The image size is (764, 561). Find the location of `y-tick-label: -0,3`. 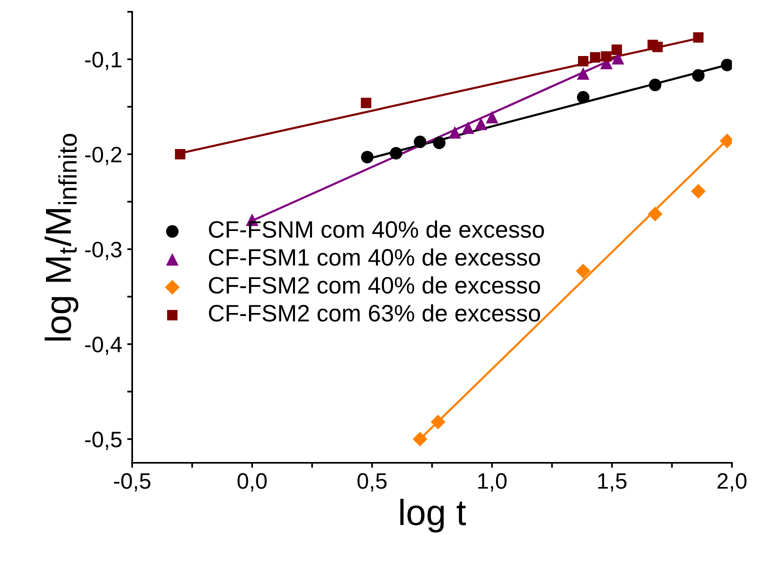

y-tick-label: -0,3 is located at coordinates (103, 251).